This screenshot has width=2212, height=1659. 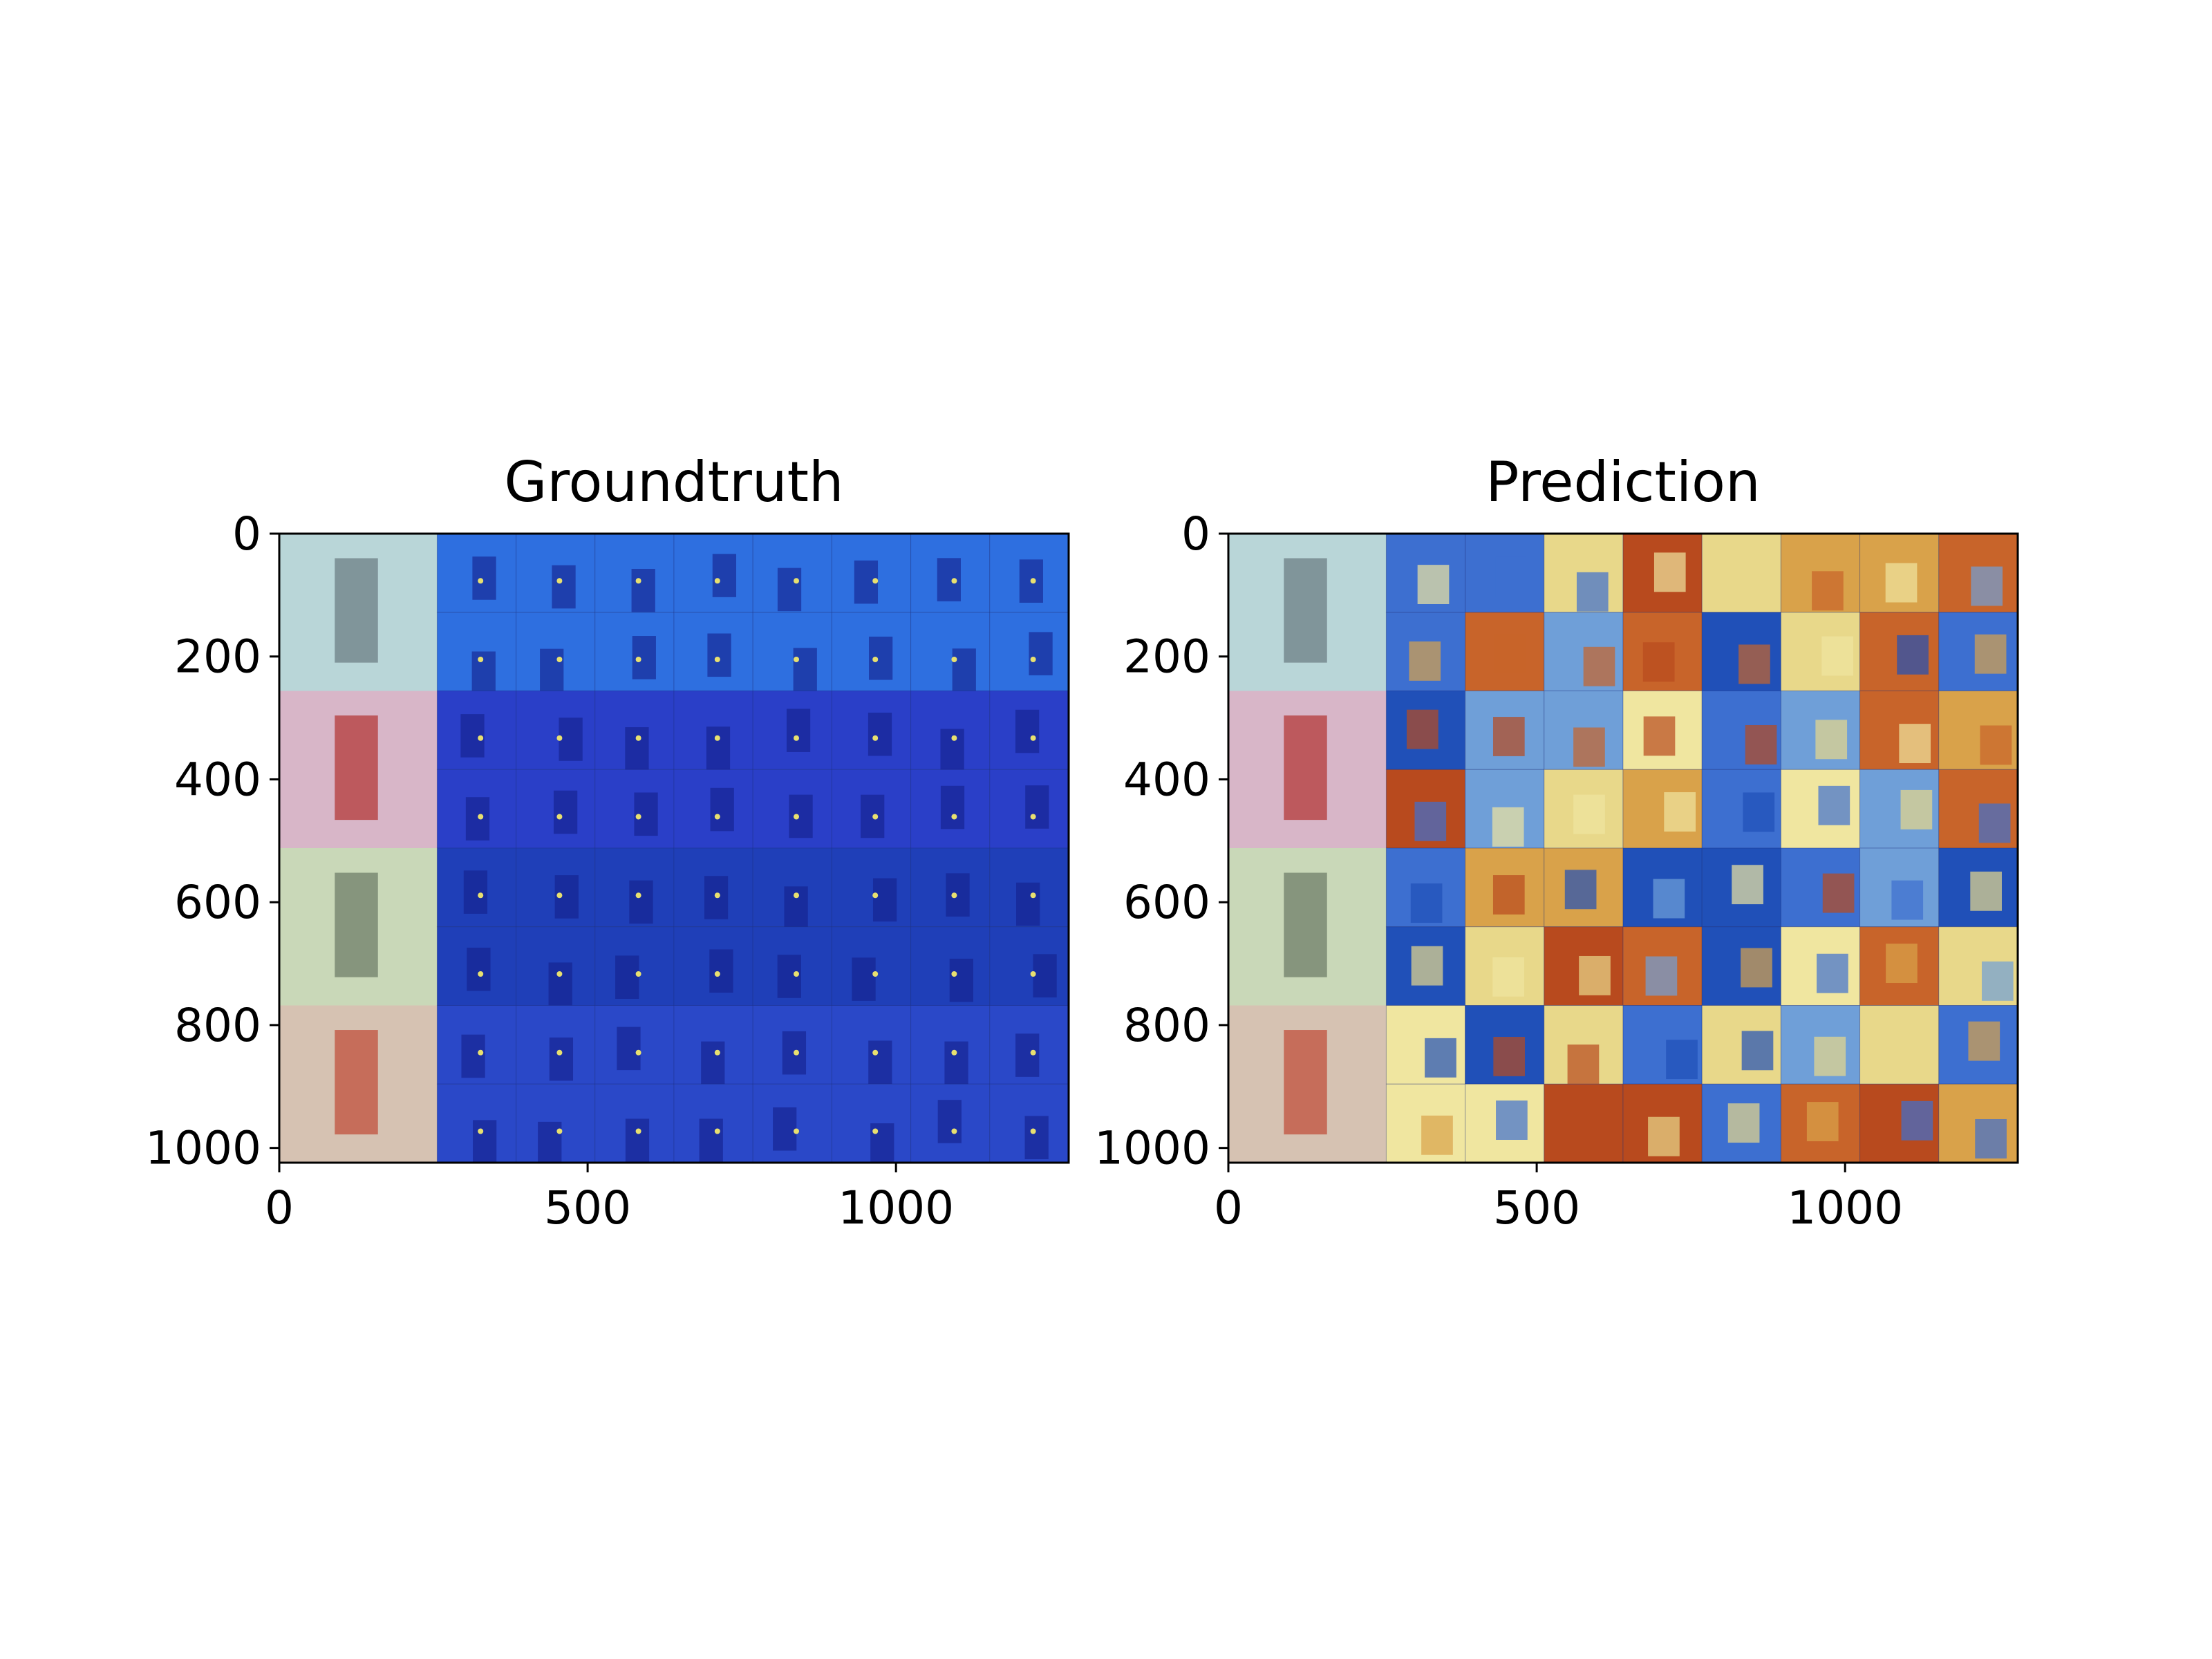 What do you see at coordinates (1228, 1208) in the screenshot?
I see `x-tick-label: 0` at bounding box center [1228, 1208].